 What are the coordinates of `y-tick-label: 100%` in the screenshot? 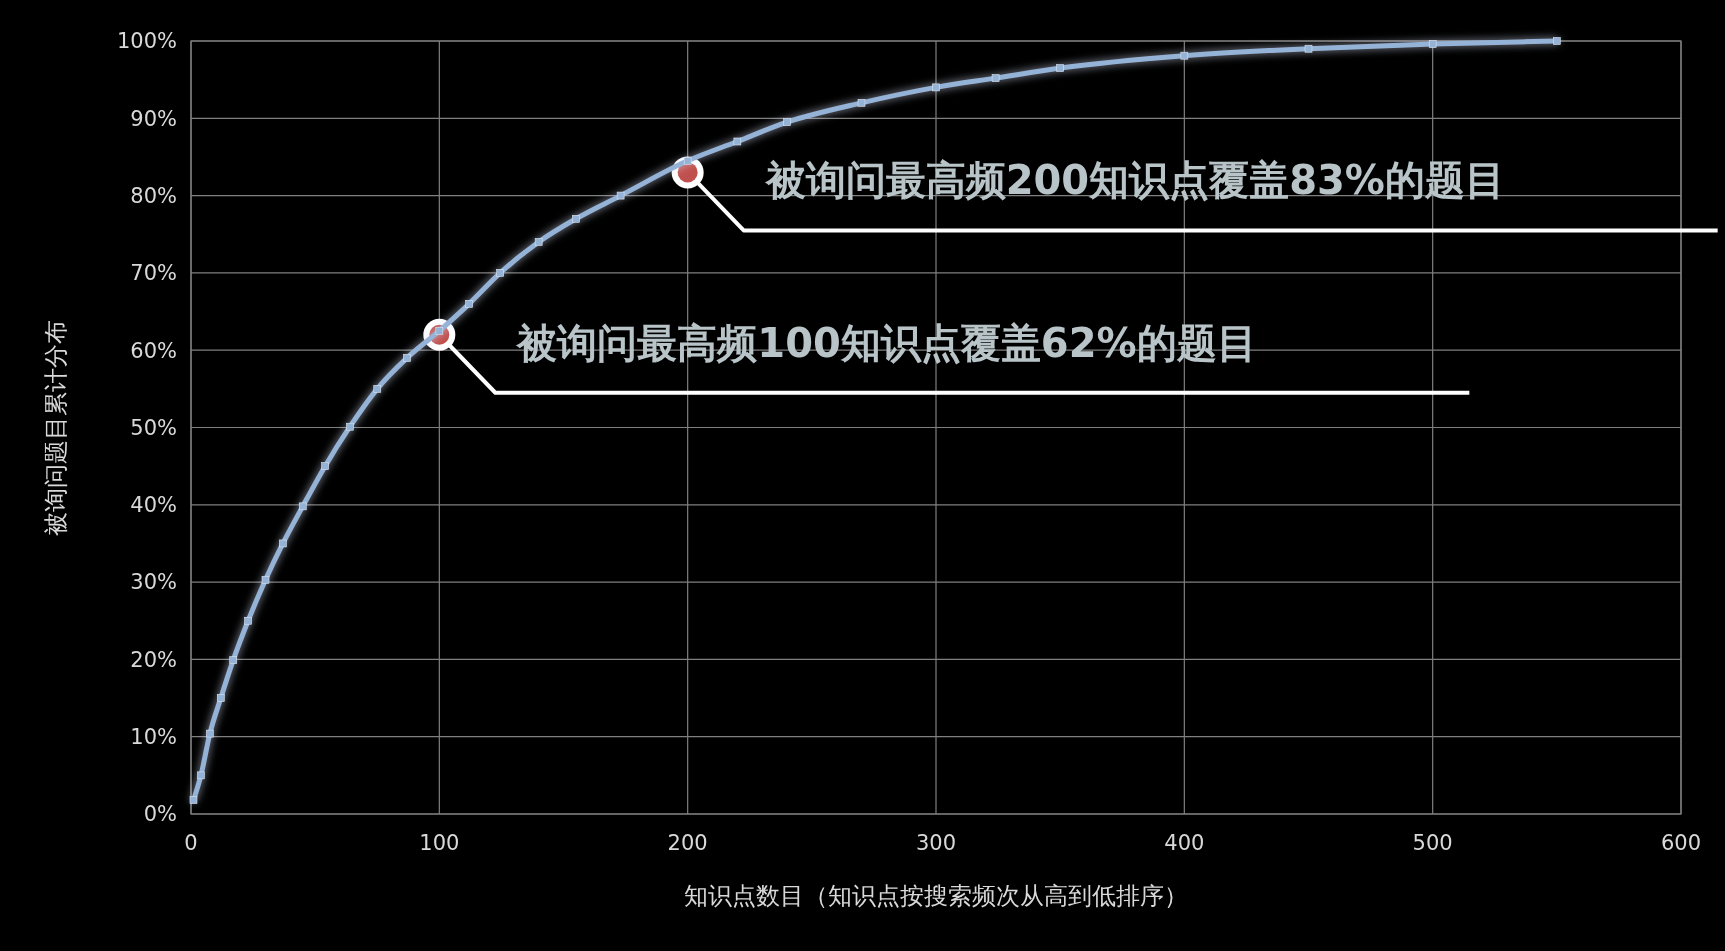 It's located at (146, 41).